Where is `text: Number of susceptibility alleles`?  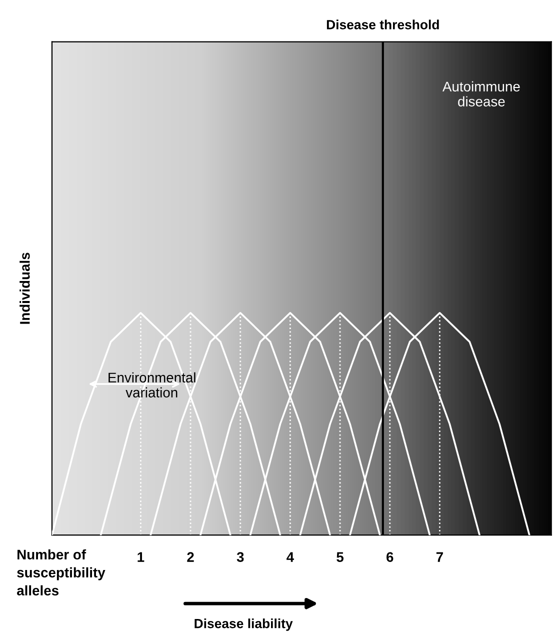
text: Number of susceptibility alleles is located at coordinates (61, 572).